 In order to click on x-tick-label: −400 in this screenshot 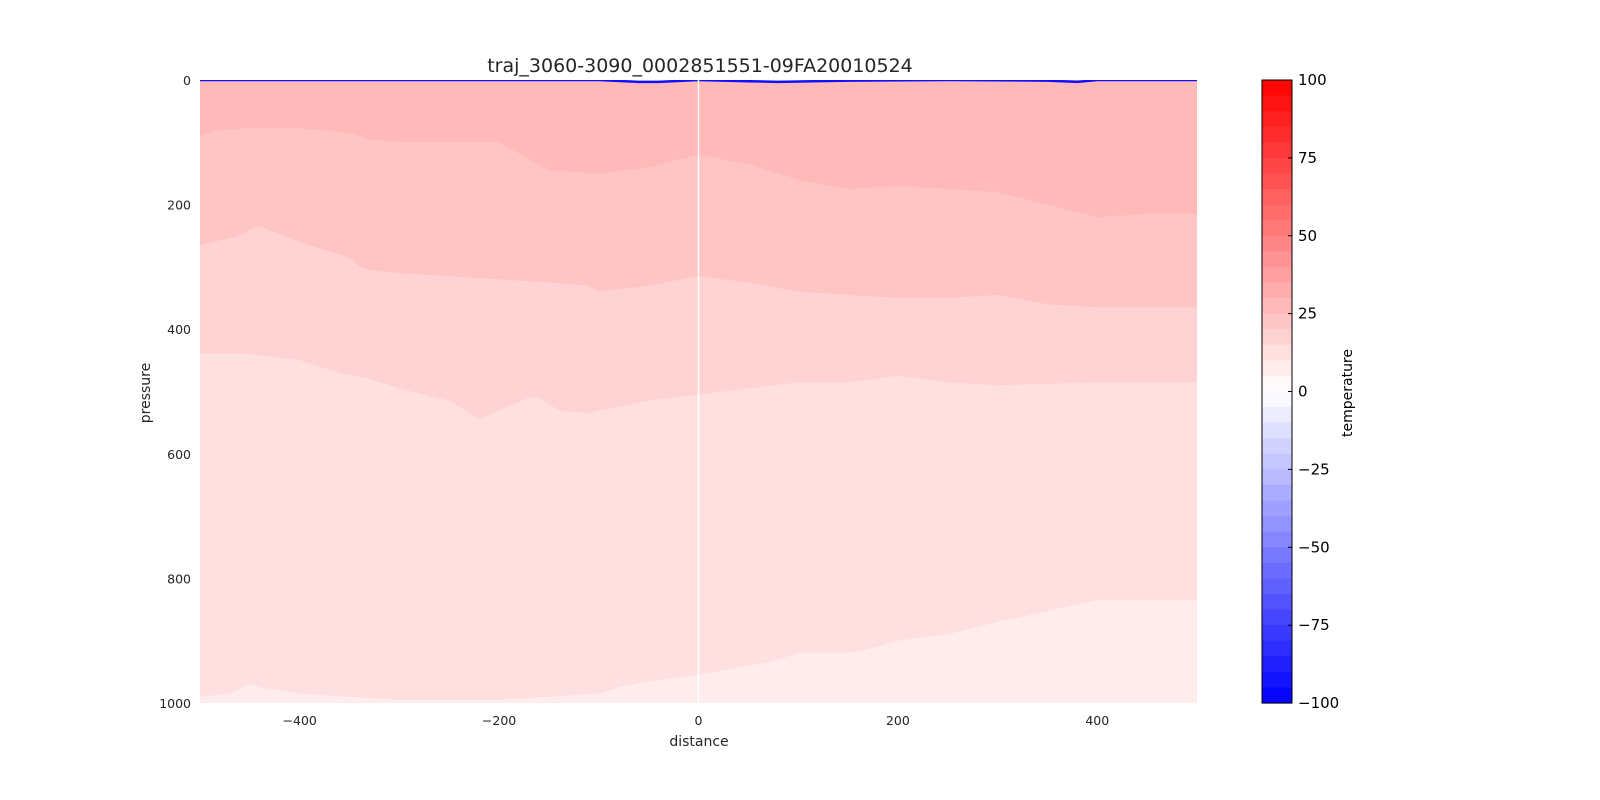, I will do `click(300, 720)`.